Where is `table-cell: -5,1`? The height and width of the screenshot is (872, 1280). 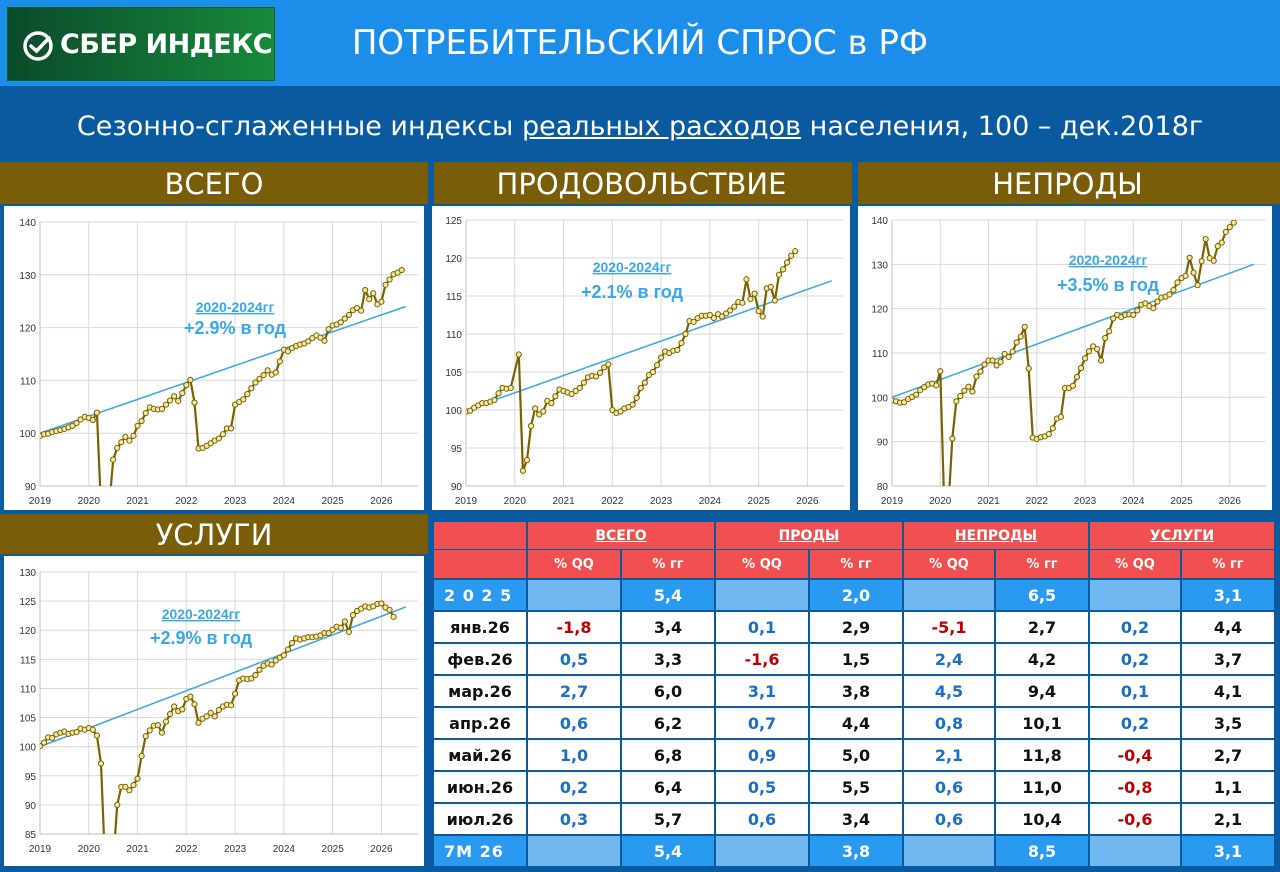 table-cell: -5,1 is located at coordinates (949, 627).